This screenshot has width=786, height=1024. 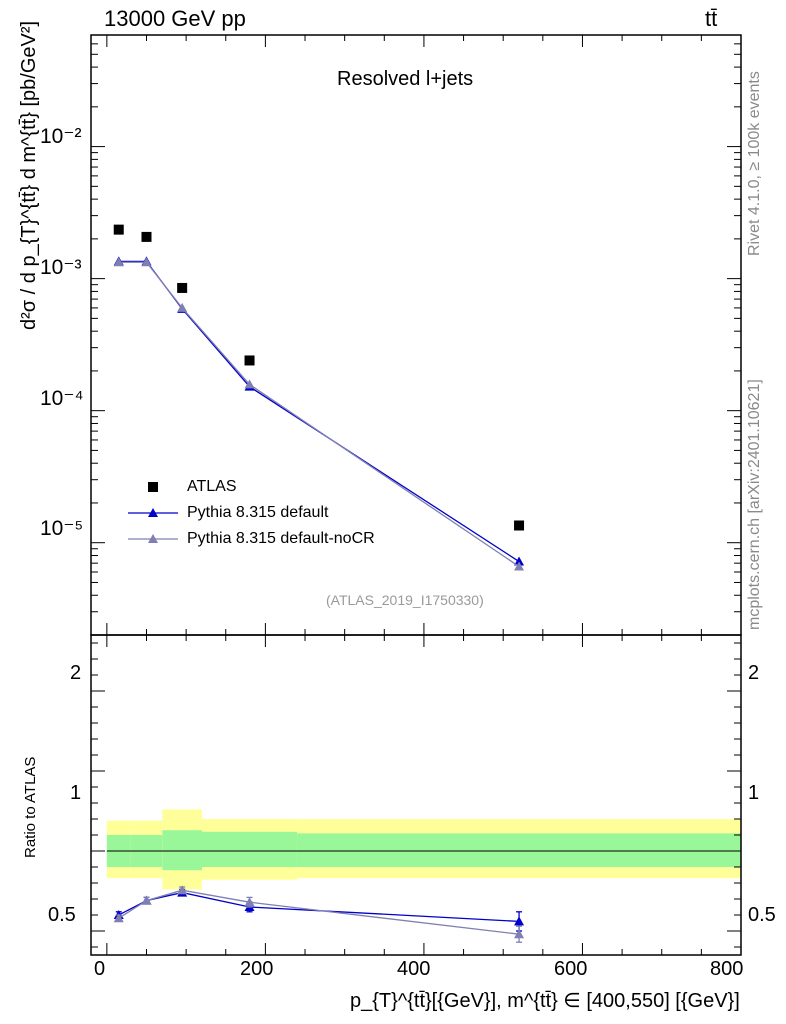 What do you see at coordinates (762, 915) in the screenshot?
I see `ytick-ratio-0.5-right: 0.5` at bounding box center [762, 915].